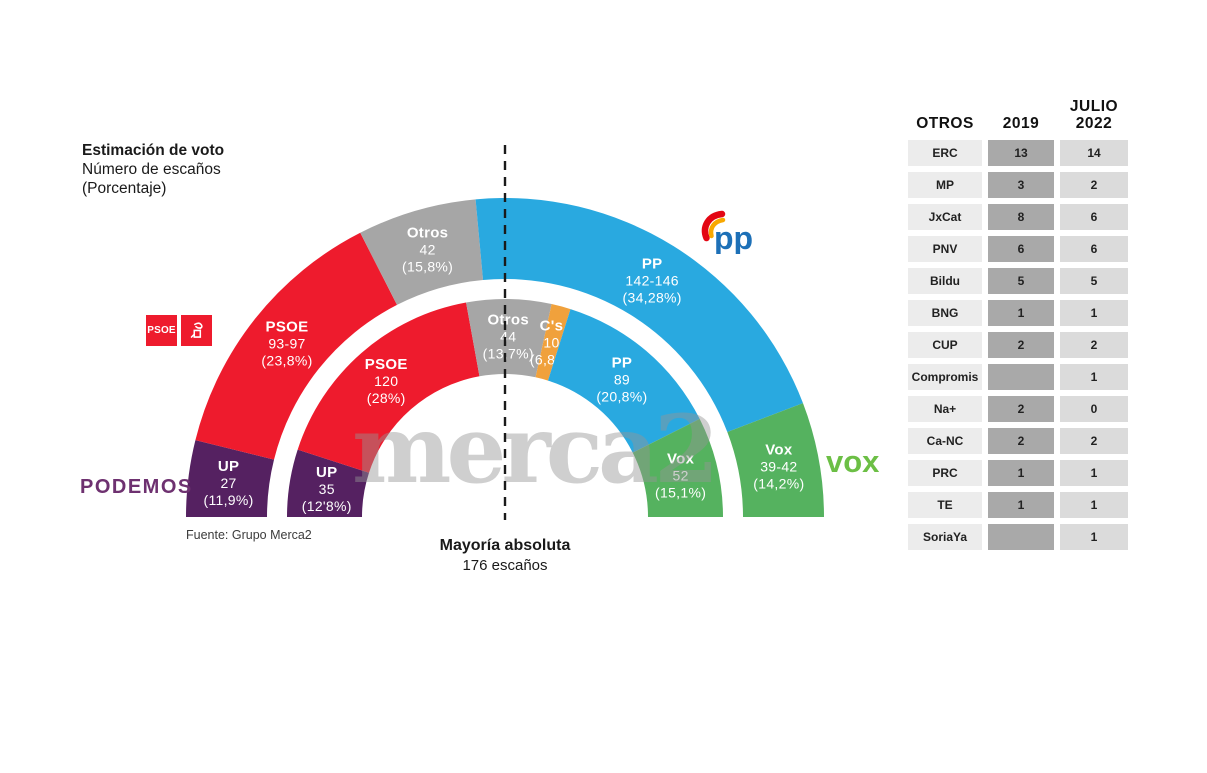  What do you see at coordinates (945, 217) in the screenshot?
I see `party-name-cell: JxCat` at bounding box center [945, 217].